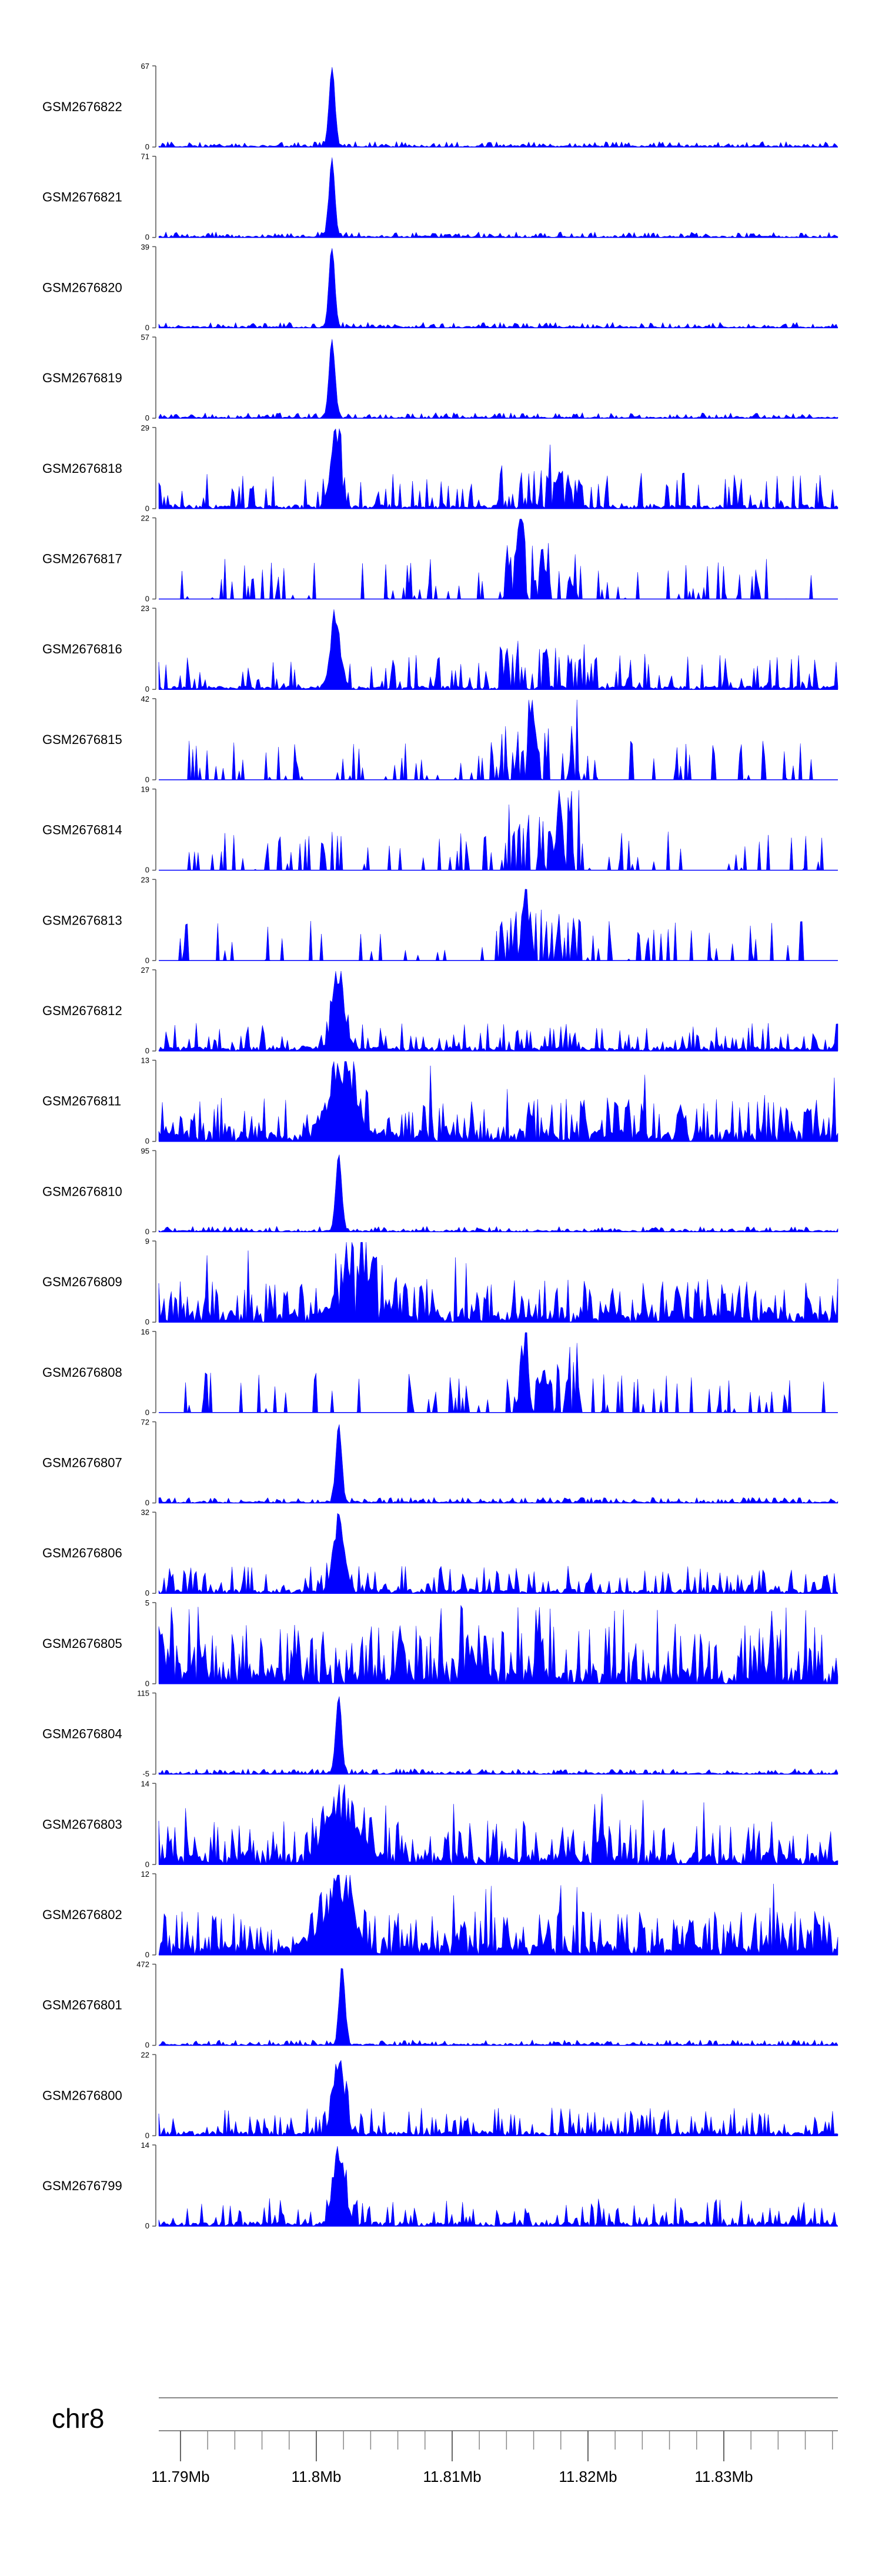  What do you see at coordinates (147, 1241) in the screenshot?
I see `track-ymax-label: 9` at bounding box center [147, 1241].